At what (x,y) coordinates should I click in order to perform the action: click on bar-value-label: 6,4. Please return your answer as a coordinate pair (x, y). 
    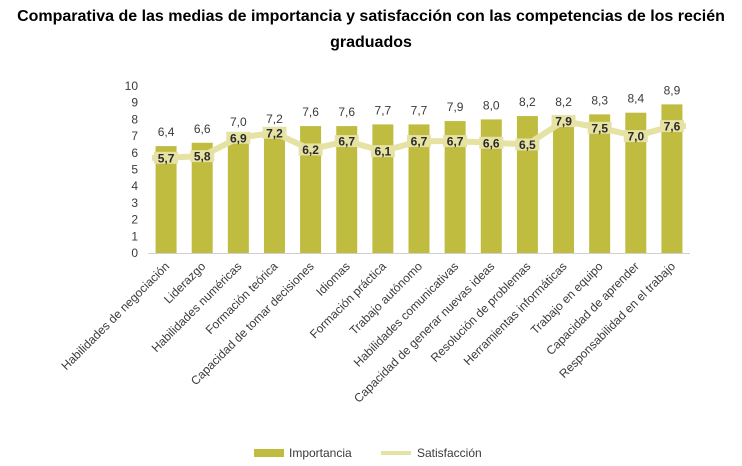
    Looking at the image, I should click on (166, 132).